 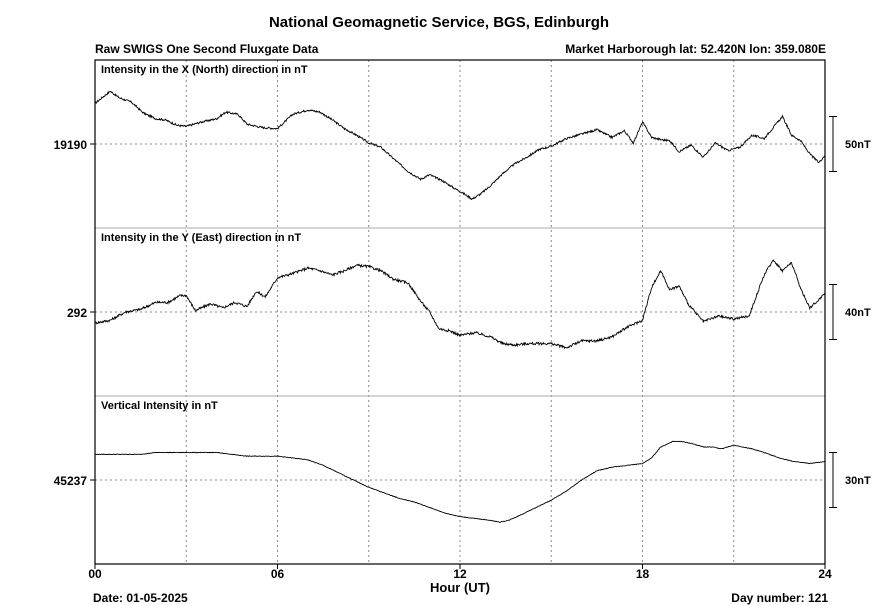 I want to click on x-tick-label: 24, so click(x=825, y=574).